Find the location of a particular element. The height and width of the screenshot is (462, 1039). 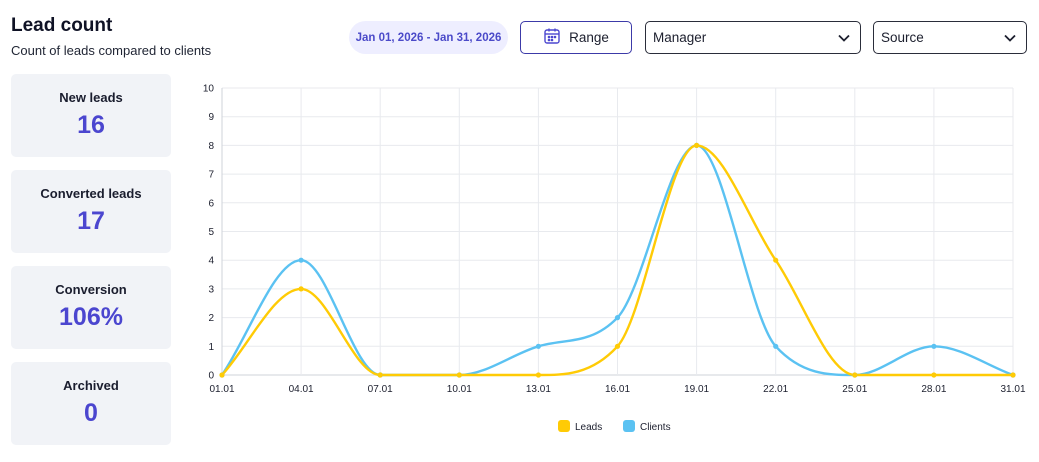

stat-value: 0 is located at coordinates (91, 413).